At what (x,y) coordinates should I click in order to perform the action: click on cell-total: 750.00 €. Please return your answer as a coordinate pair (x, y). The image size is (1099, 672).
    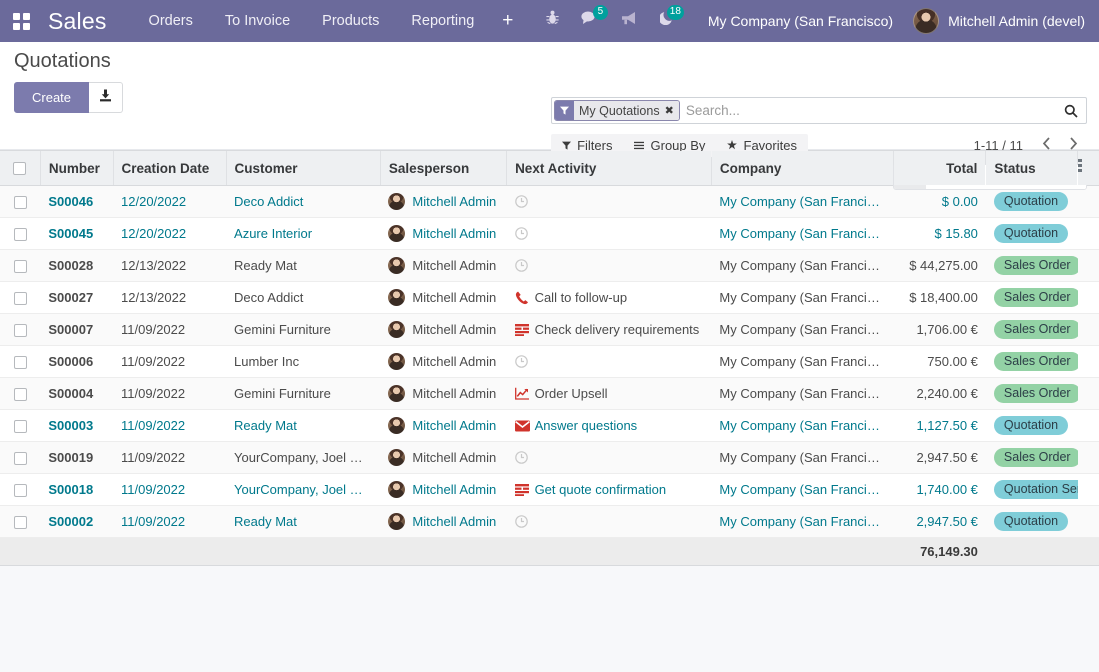
    Looking at the image, I should click on (939, 361).